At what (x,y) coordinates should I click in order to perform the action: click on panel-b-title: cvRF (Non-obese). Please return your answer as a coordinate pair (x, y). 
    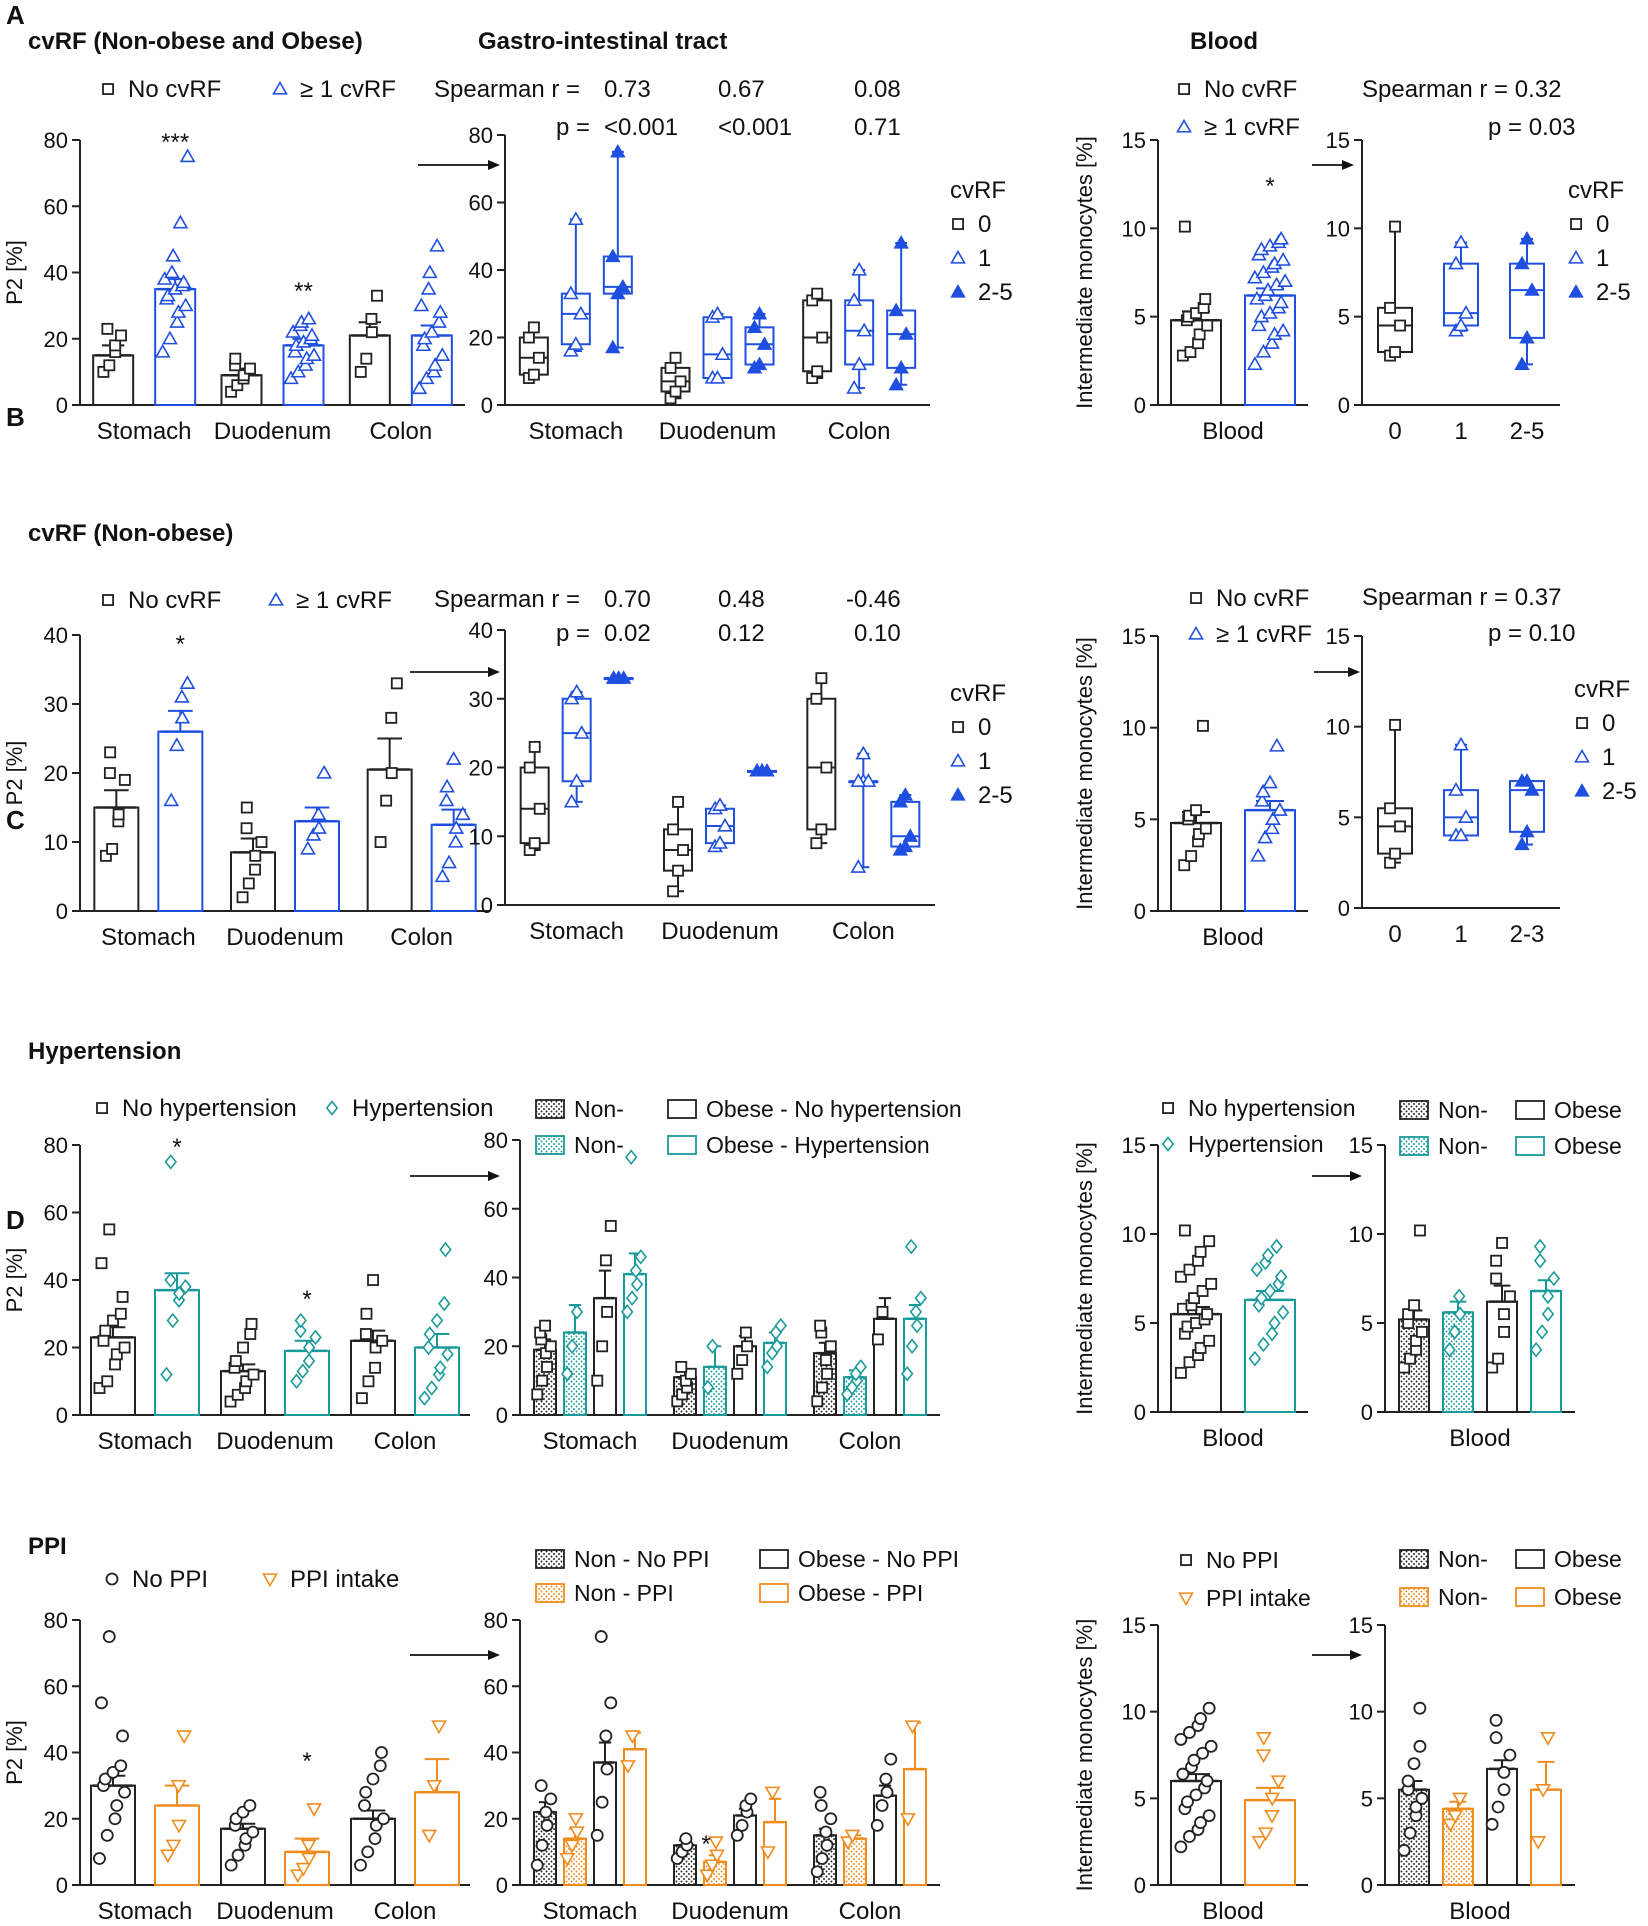
    Looking at the image, I should click on (131, 533).